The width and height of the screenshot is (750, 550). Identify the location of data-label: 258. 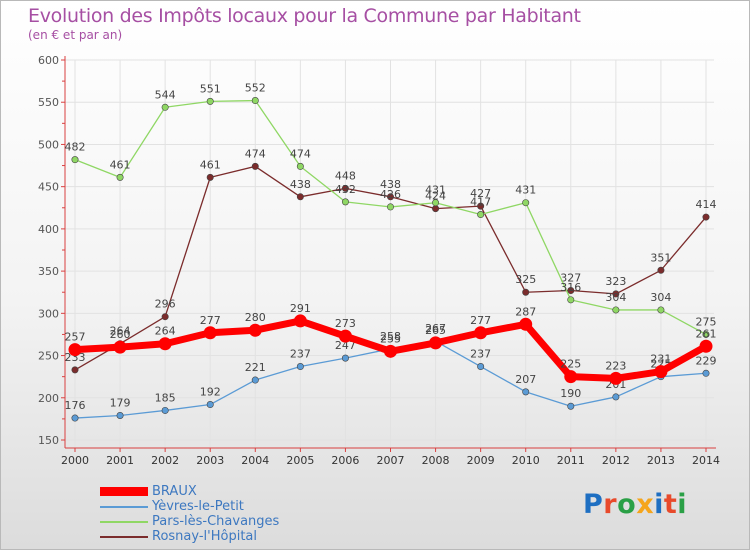
(390, 336).